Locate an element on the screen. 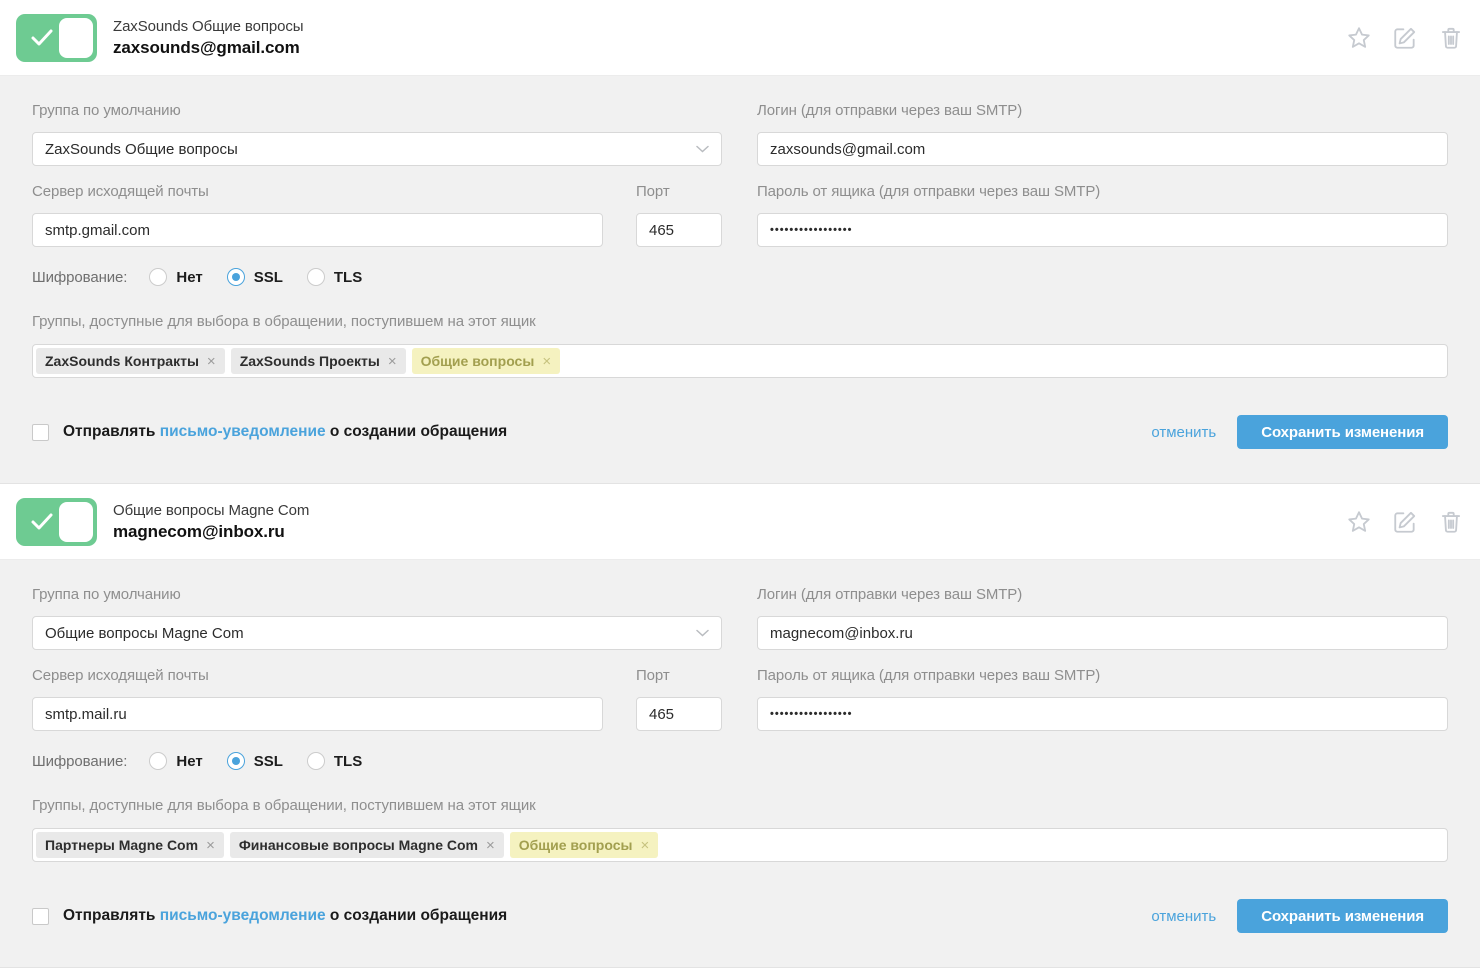 This screenshot has width=1480, height=968. default-group-value: ZaxSounds Общие вопросы is located at coordinates (141, 149).